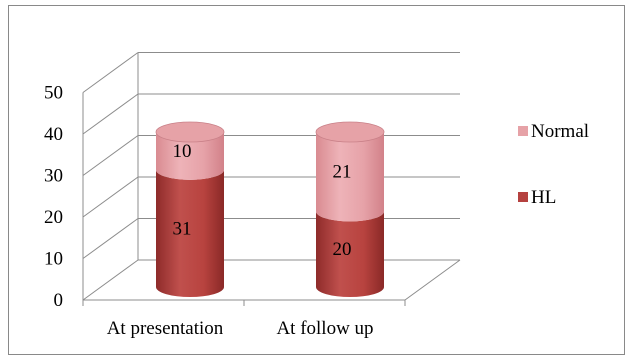 The image size is (633, 361). Describe the element at coordinates (182, 151) in the screenshot. I see `data-label: 10` at that location.